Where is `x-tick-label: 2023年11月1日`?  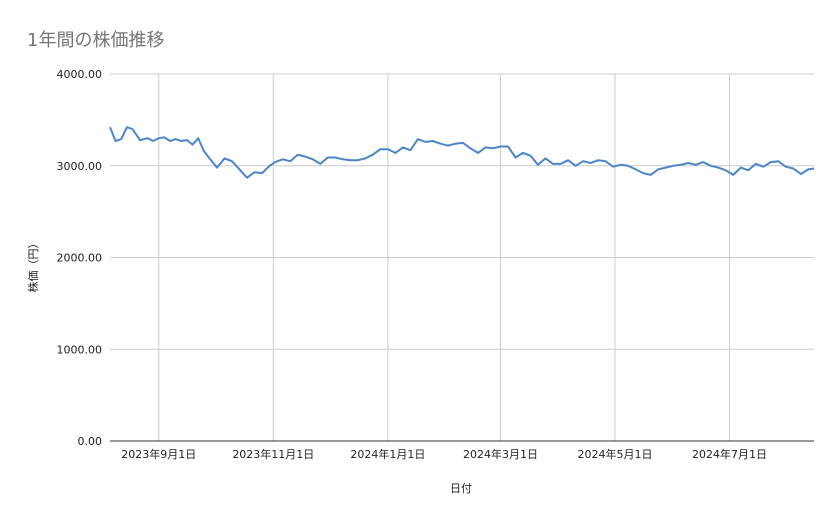 x-tick-label: 2023年11月1日 is located at coordinates (273, 454).